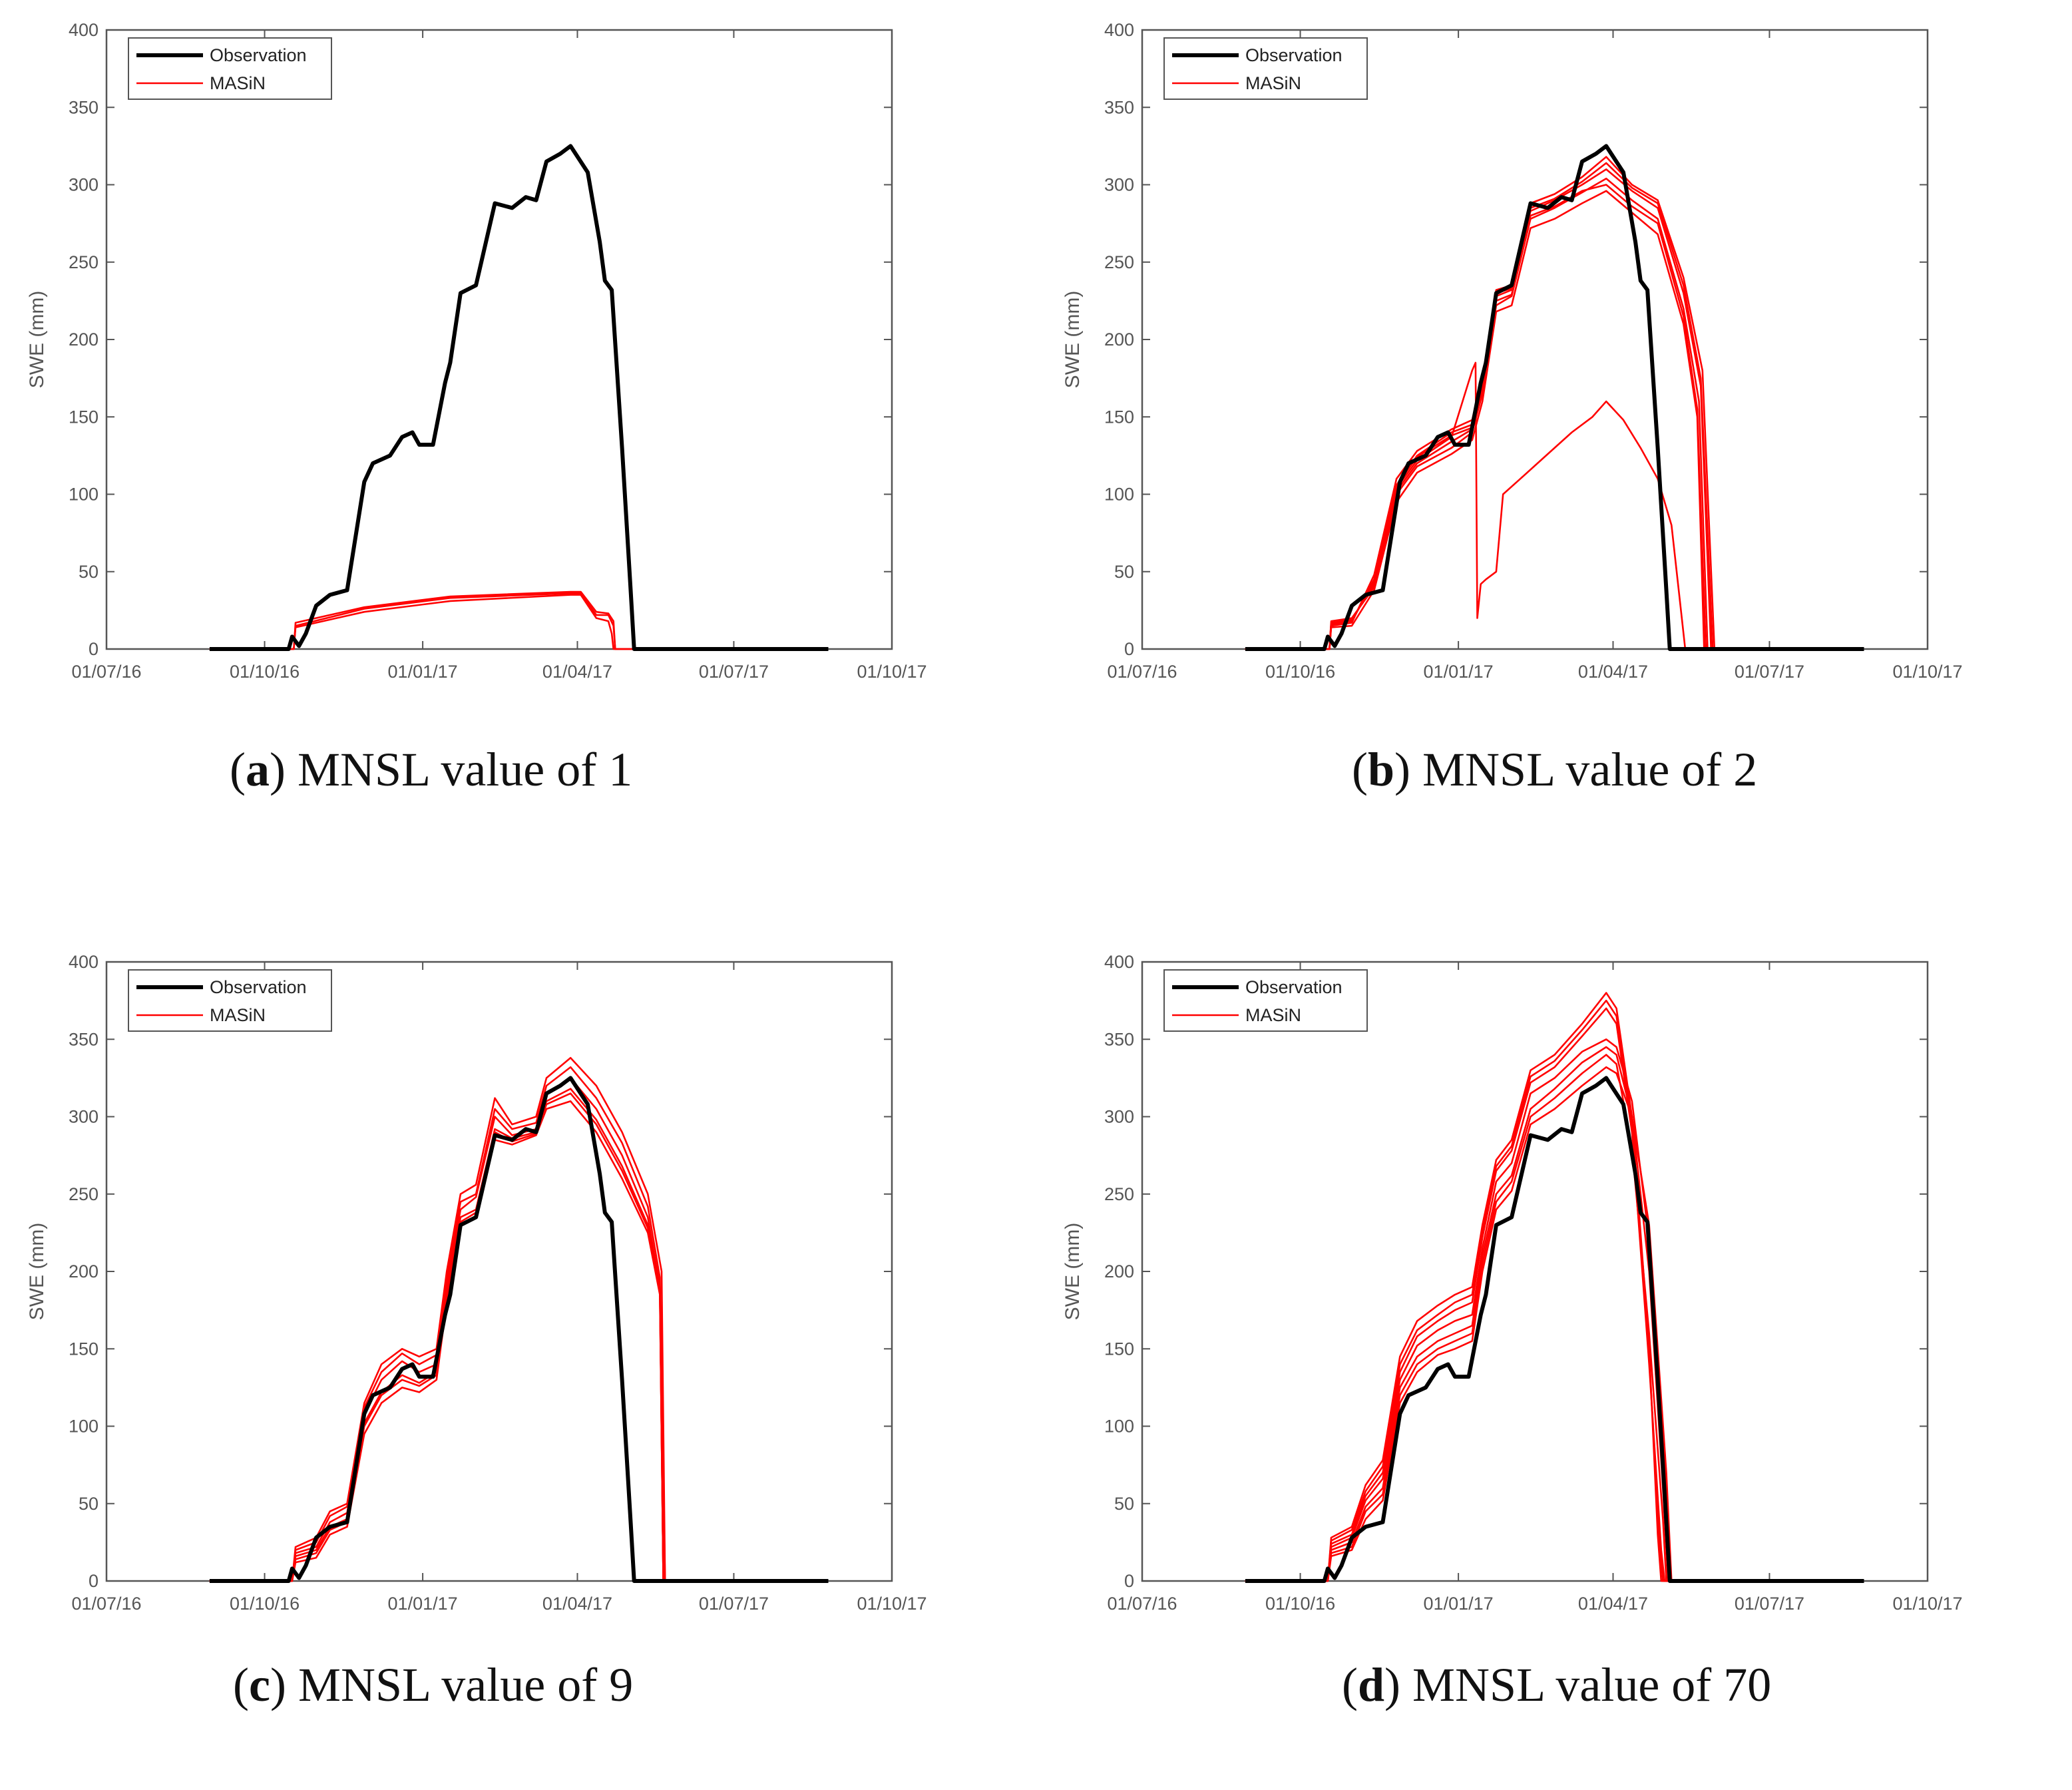 The image size is (2072, 1790). What do you see at coordinates (1555, 769) in the screenshot?
I see `caption-b: (b) MNSL value of 2` at bounding box center [1555, 769].